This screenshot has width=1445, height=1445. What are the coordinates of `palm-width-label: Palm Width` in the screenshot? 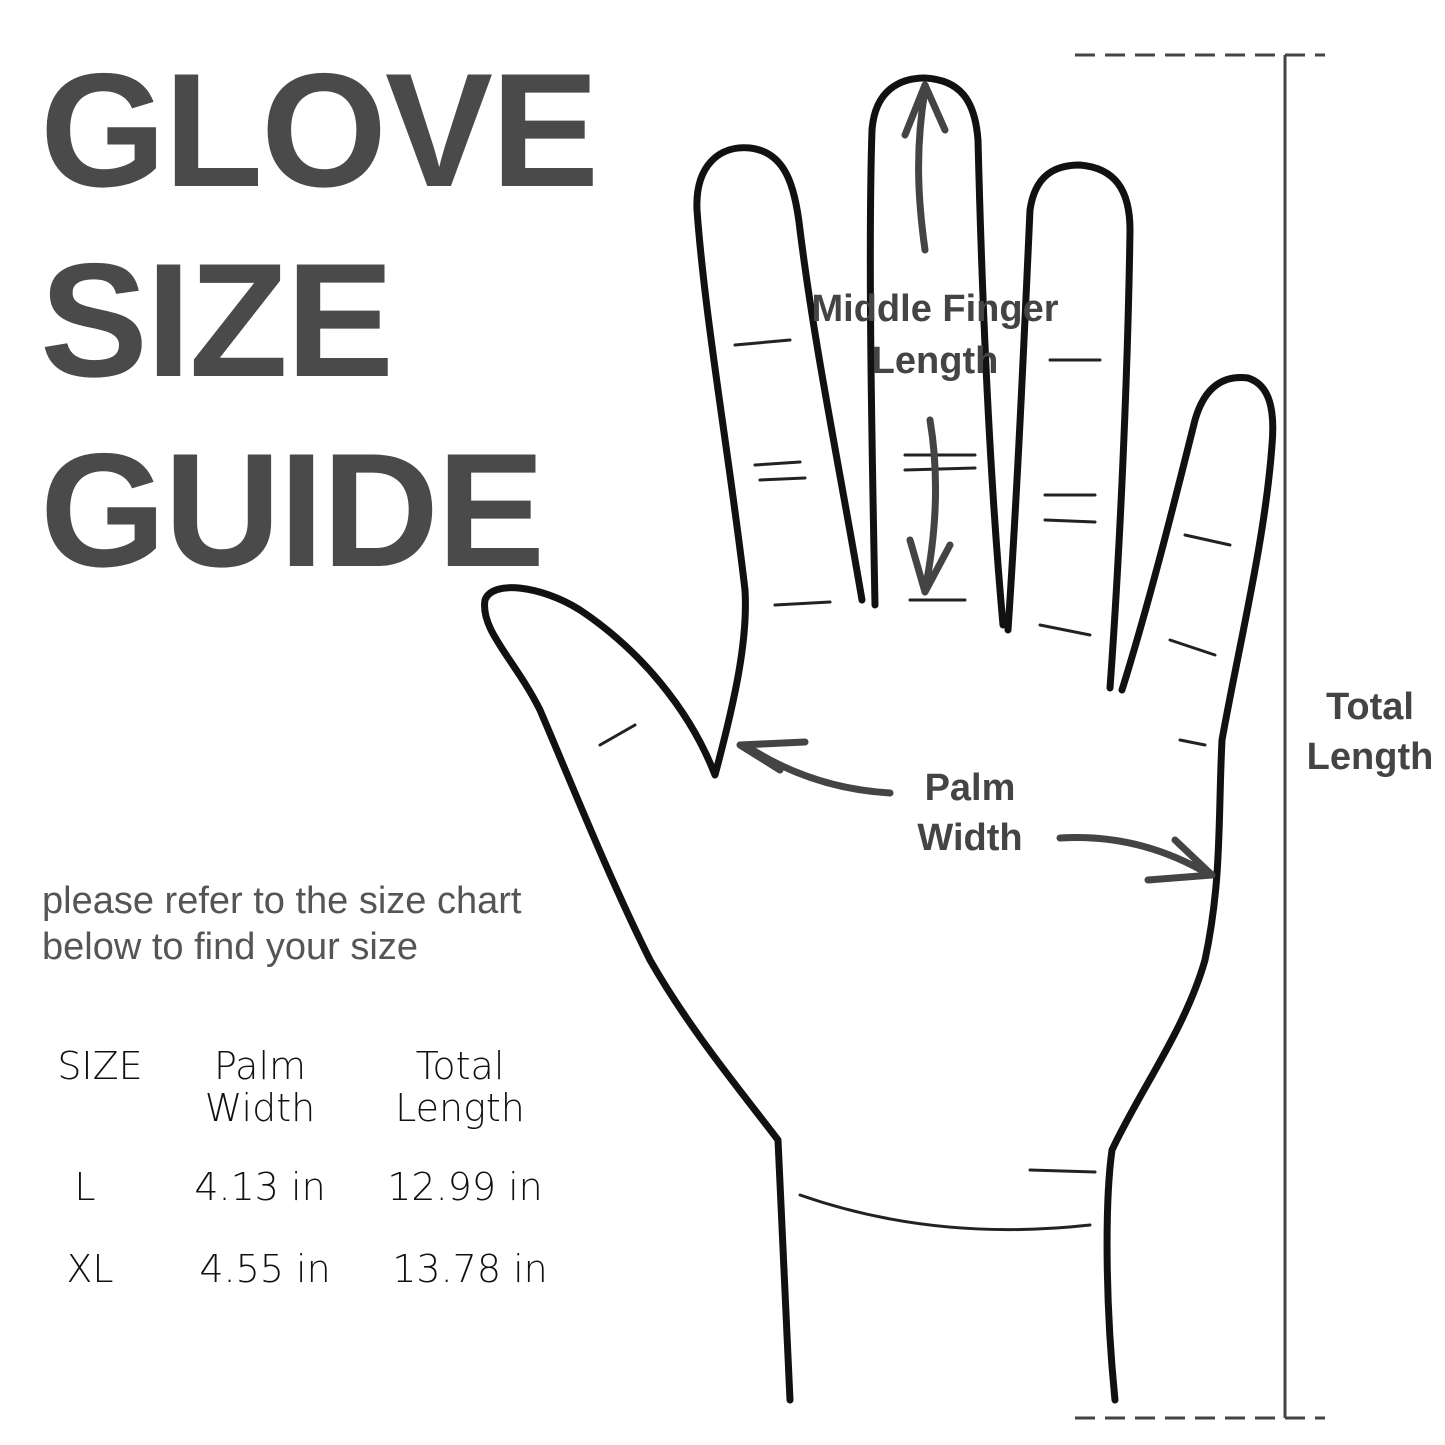 It's located at (970, 813).